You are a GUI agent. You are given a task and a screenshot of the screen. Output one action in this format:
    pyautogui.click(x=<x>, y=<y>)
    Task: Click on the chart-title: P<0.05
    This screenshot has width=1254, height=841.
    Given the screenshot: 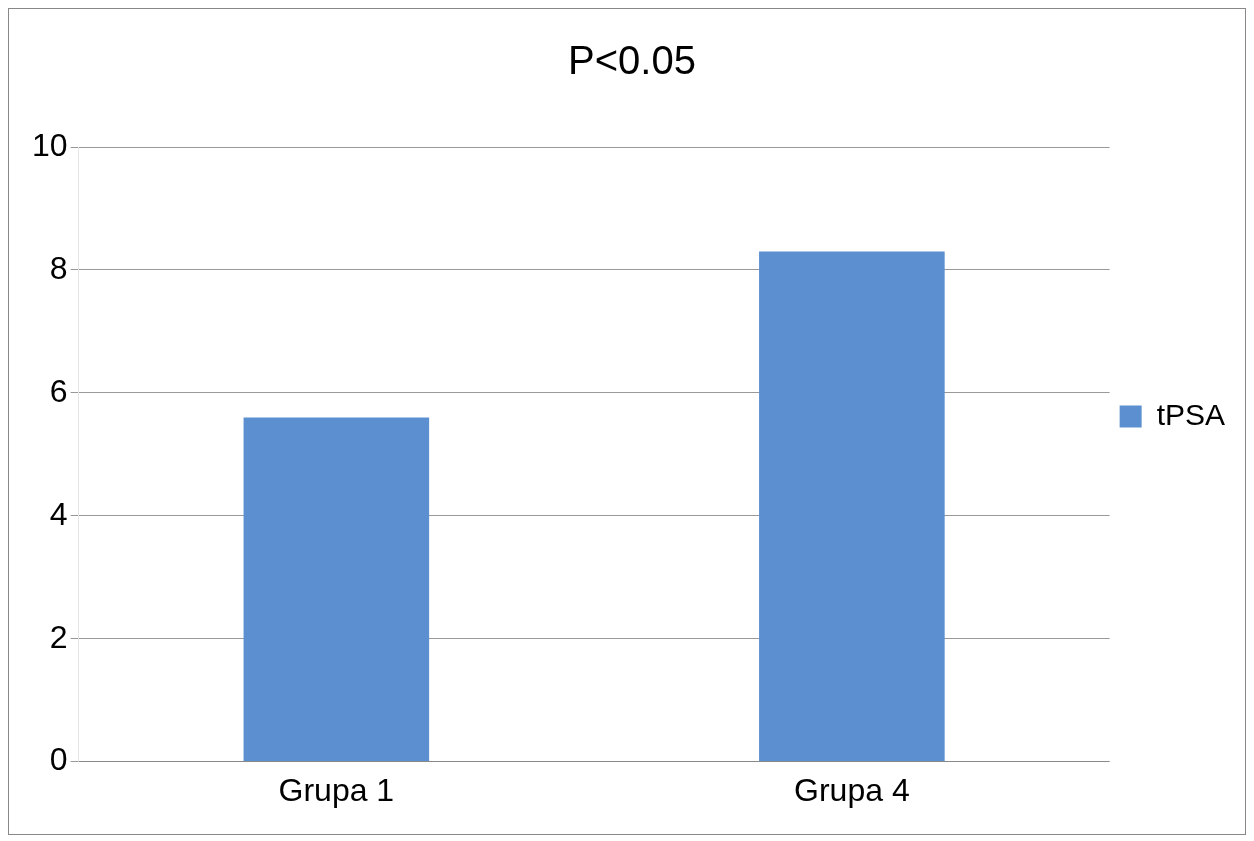 What is the action you would take?
    pyautogui.click(x=632, y=60)
    